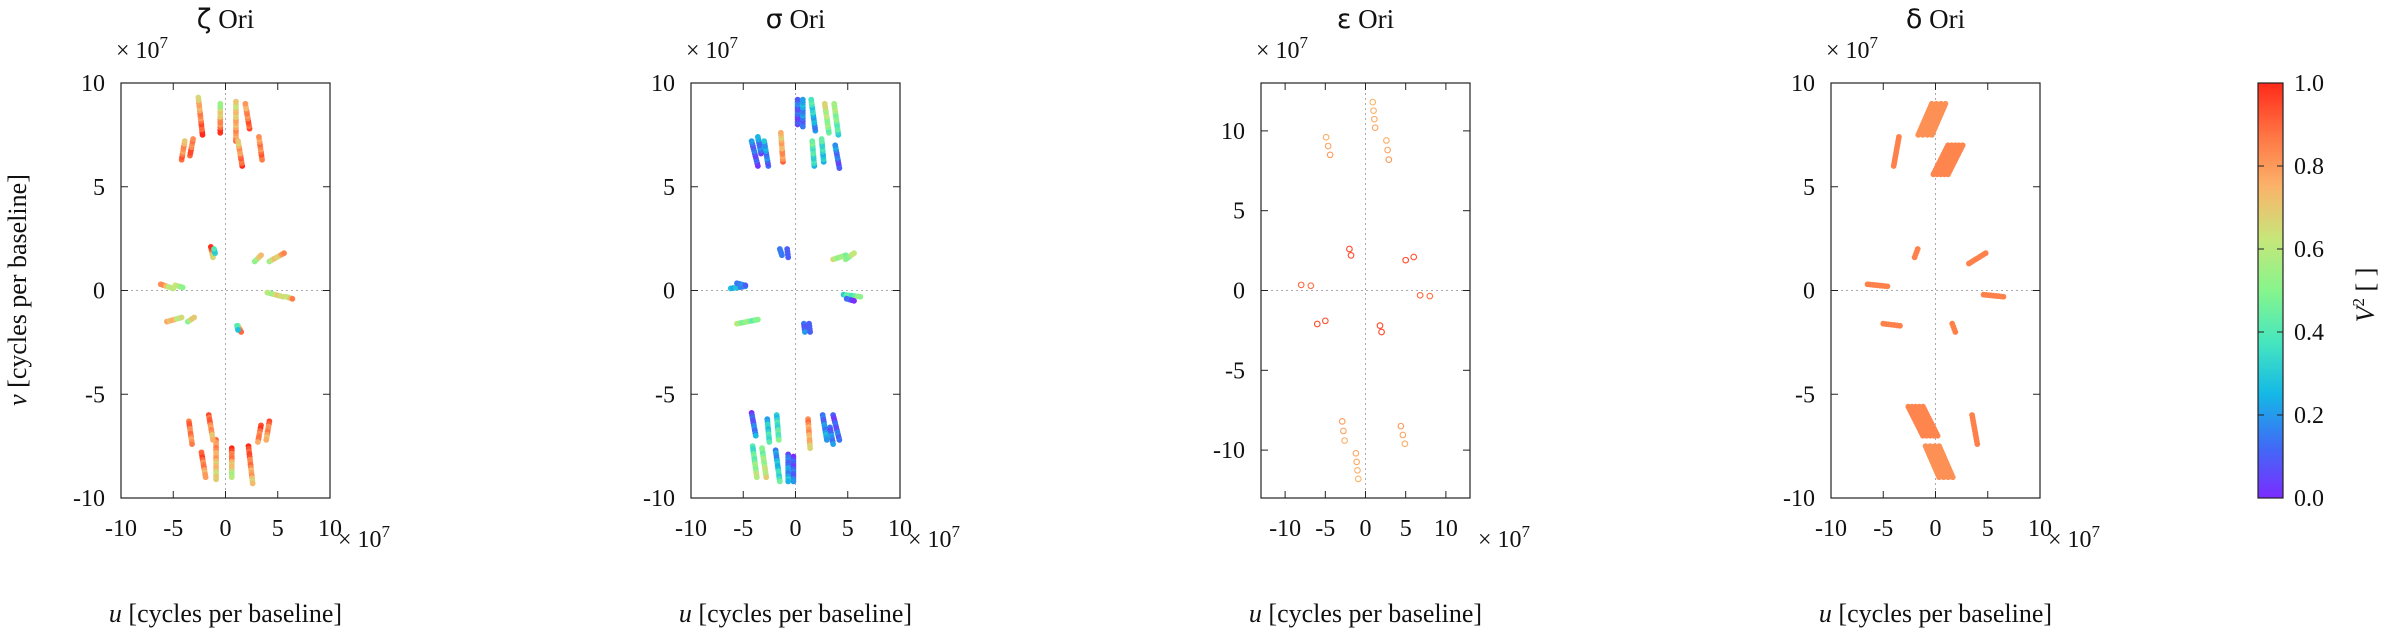  Describe the element at coordinates (89, 499) in the screenshot. I see `y-tick-label: -10` at that location.